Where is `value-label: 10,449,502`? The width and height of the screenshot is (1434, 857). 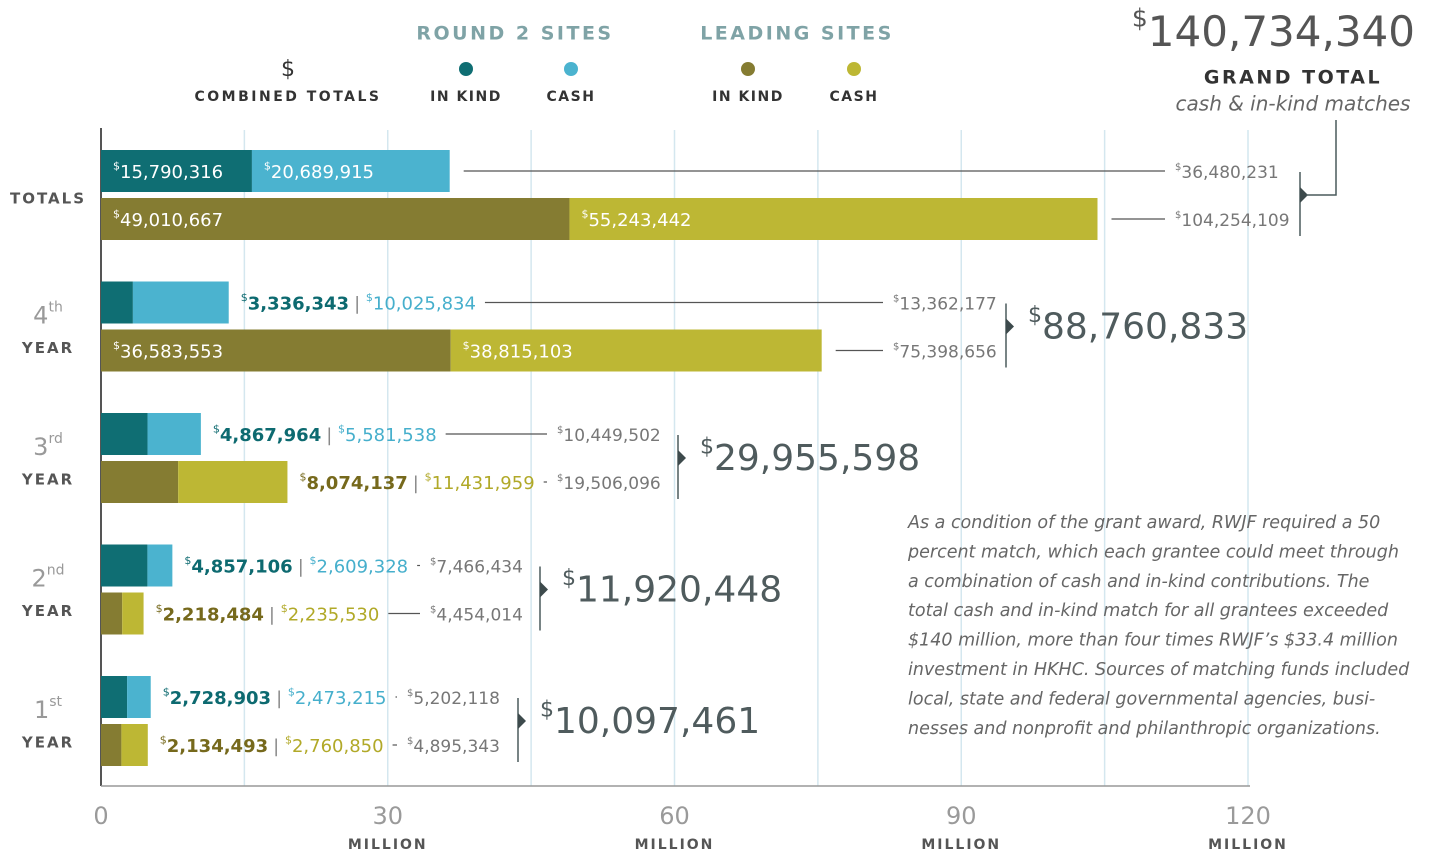
value-label: 10,449,502 is located at coordinates (611, 436).